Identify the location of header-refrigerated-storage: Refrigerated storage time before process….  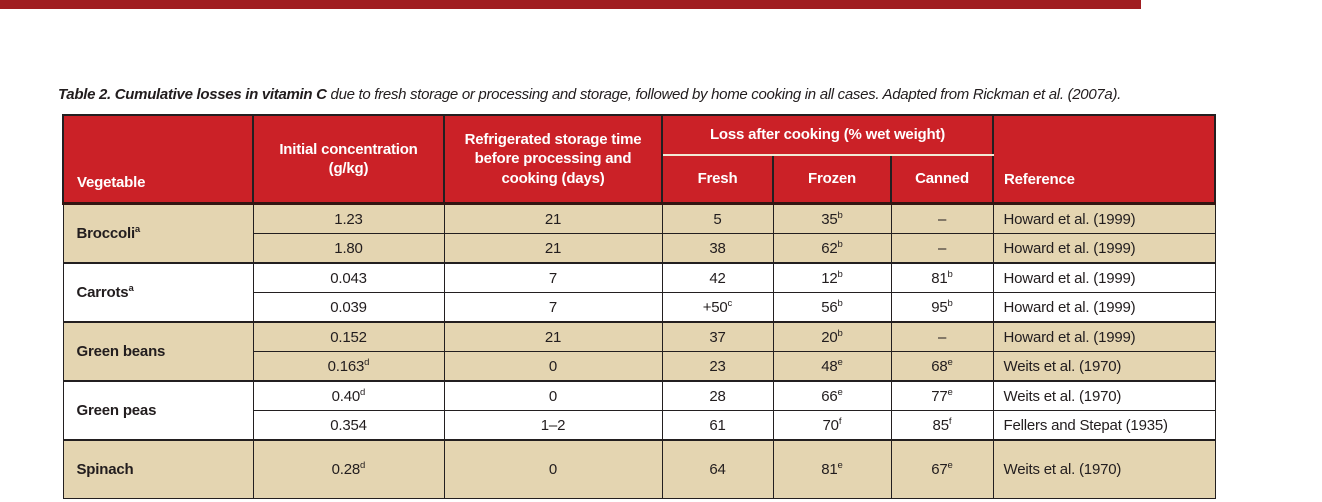
(553, 159).